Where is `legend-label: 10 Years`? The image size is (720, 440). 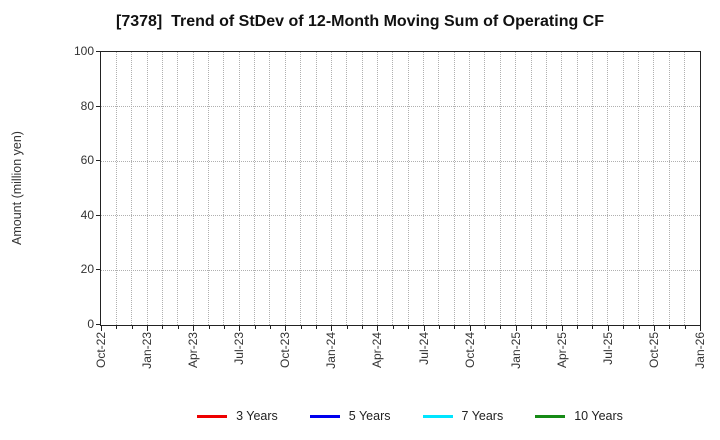
legend-label: 10 Years is located at coordinates (598, 416).